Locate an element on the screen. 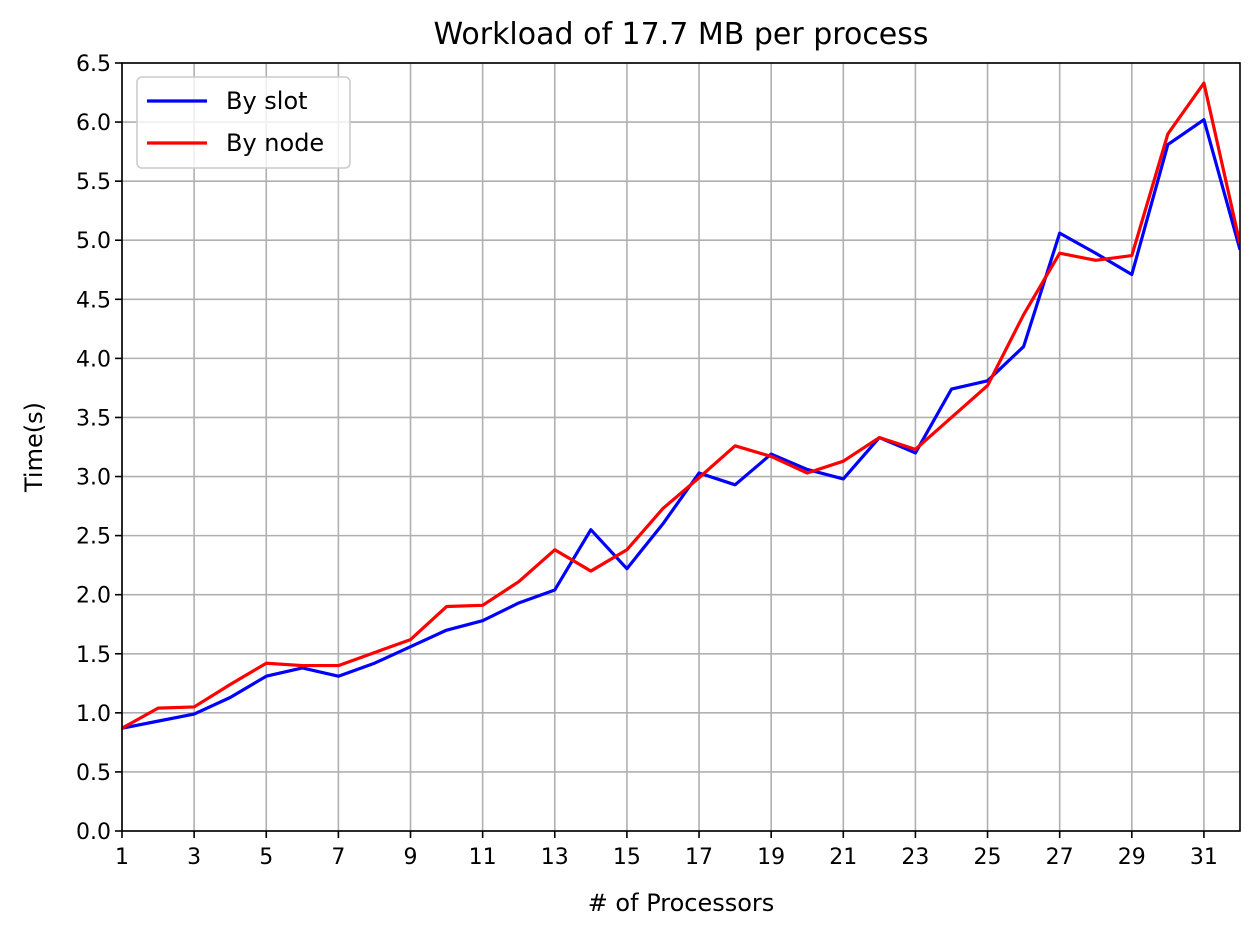  y-tick-label: 3.0 is located at coordinates (93, 478).